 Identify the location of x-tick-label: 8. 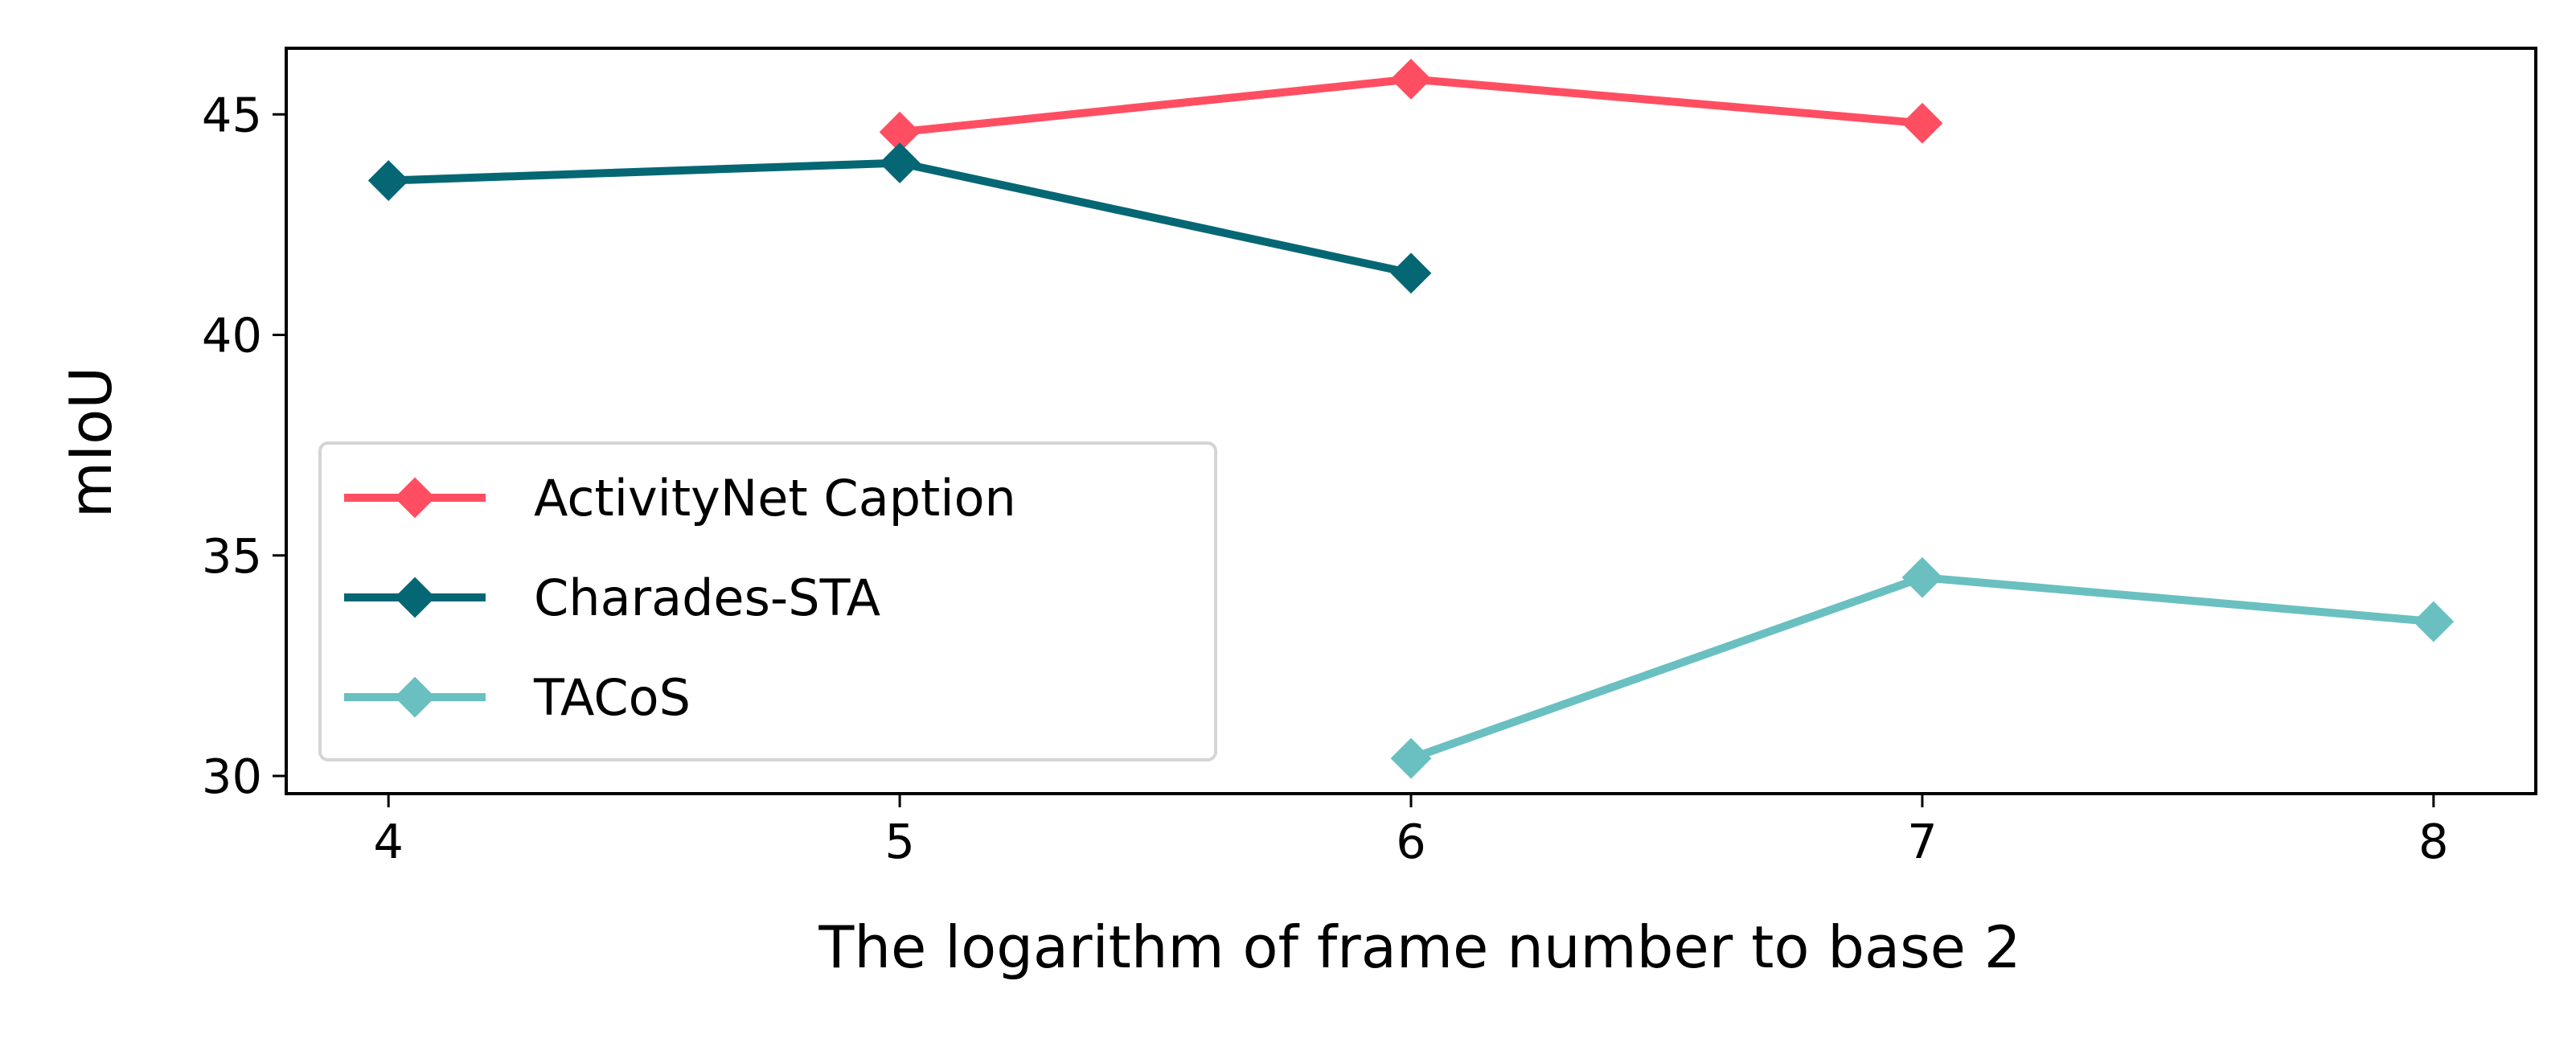
(2433, 841).